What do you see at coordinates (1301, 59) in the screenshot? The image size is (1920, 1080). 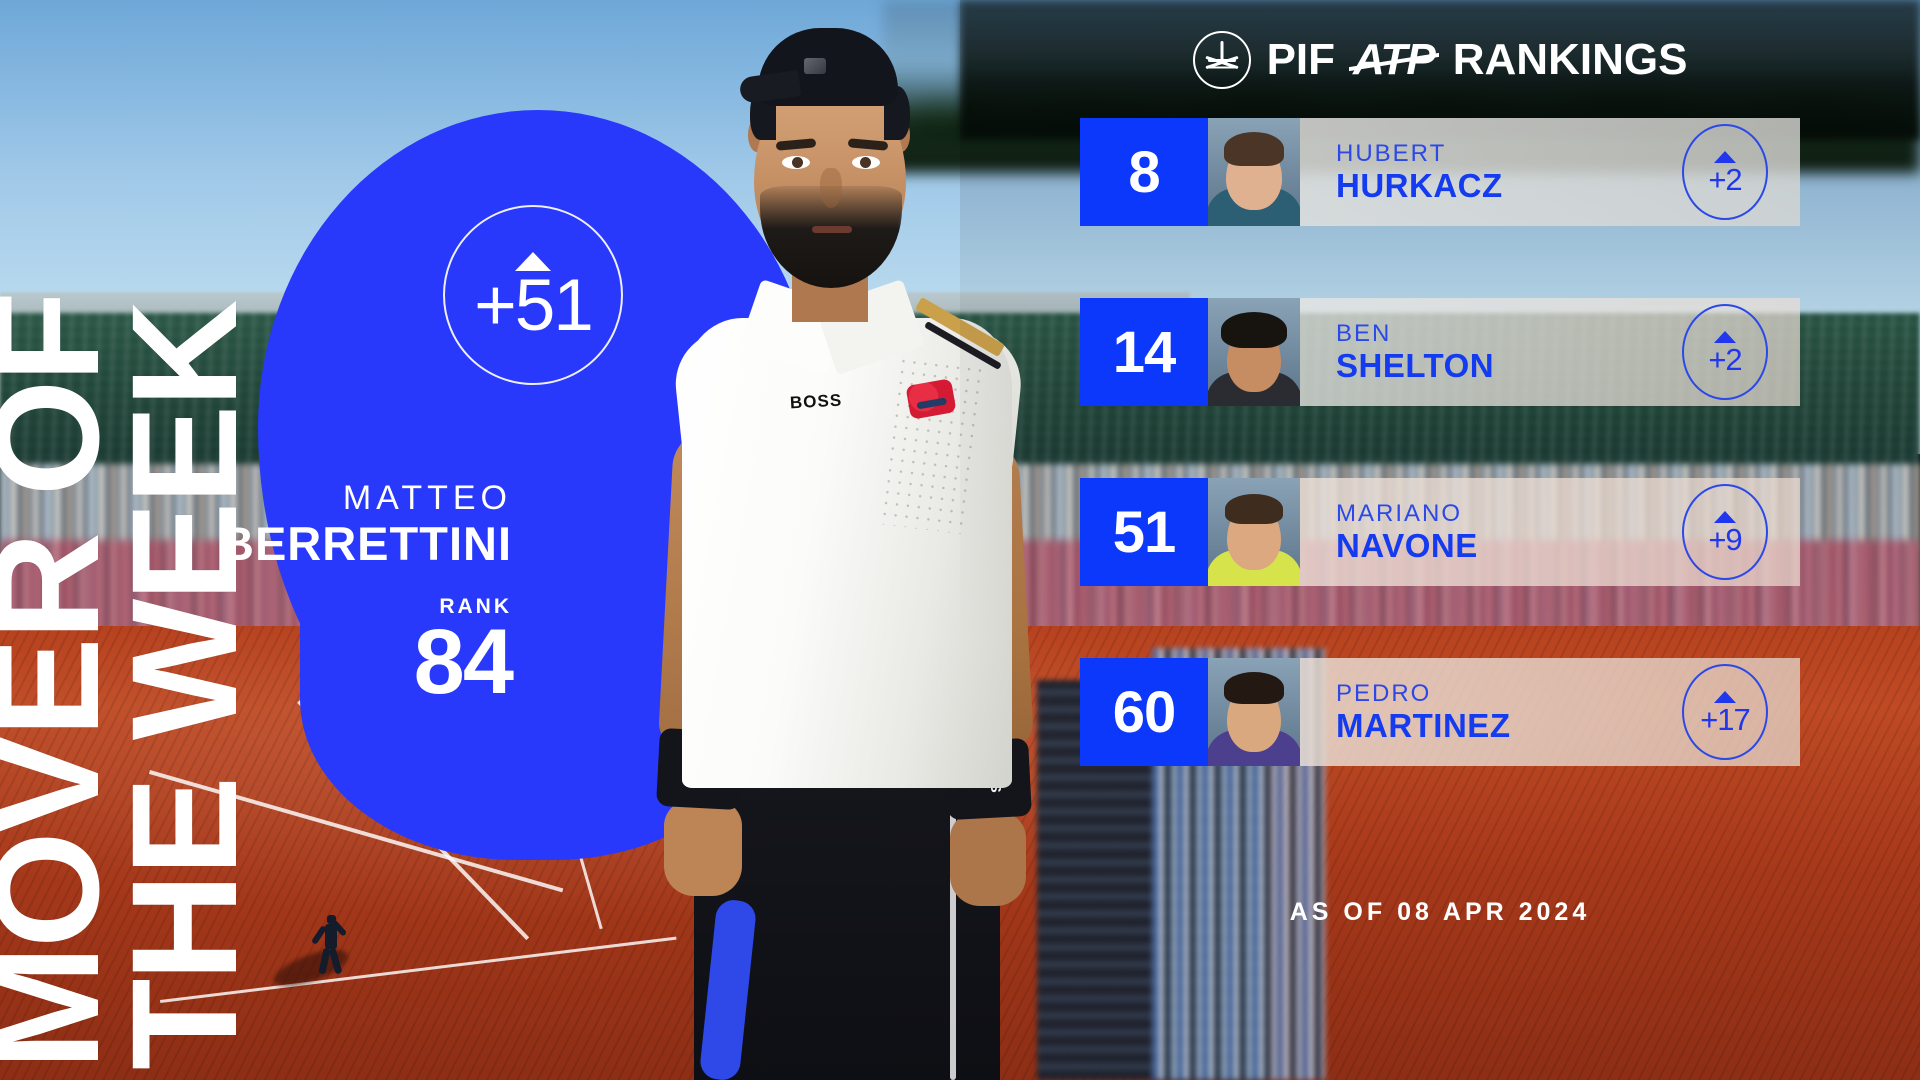 I see `sponsor-wordmark: PIF` at bounding box center [1301, 59].